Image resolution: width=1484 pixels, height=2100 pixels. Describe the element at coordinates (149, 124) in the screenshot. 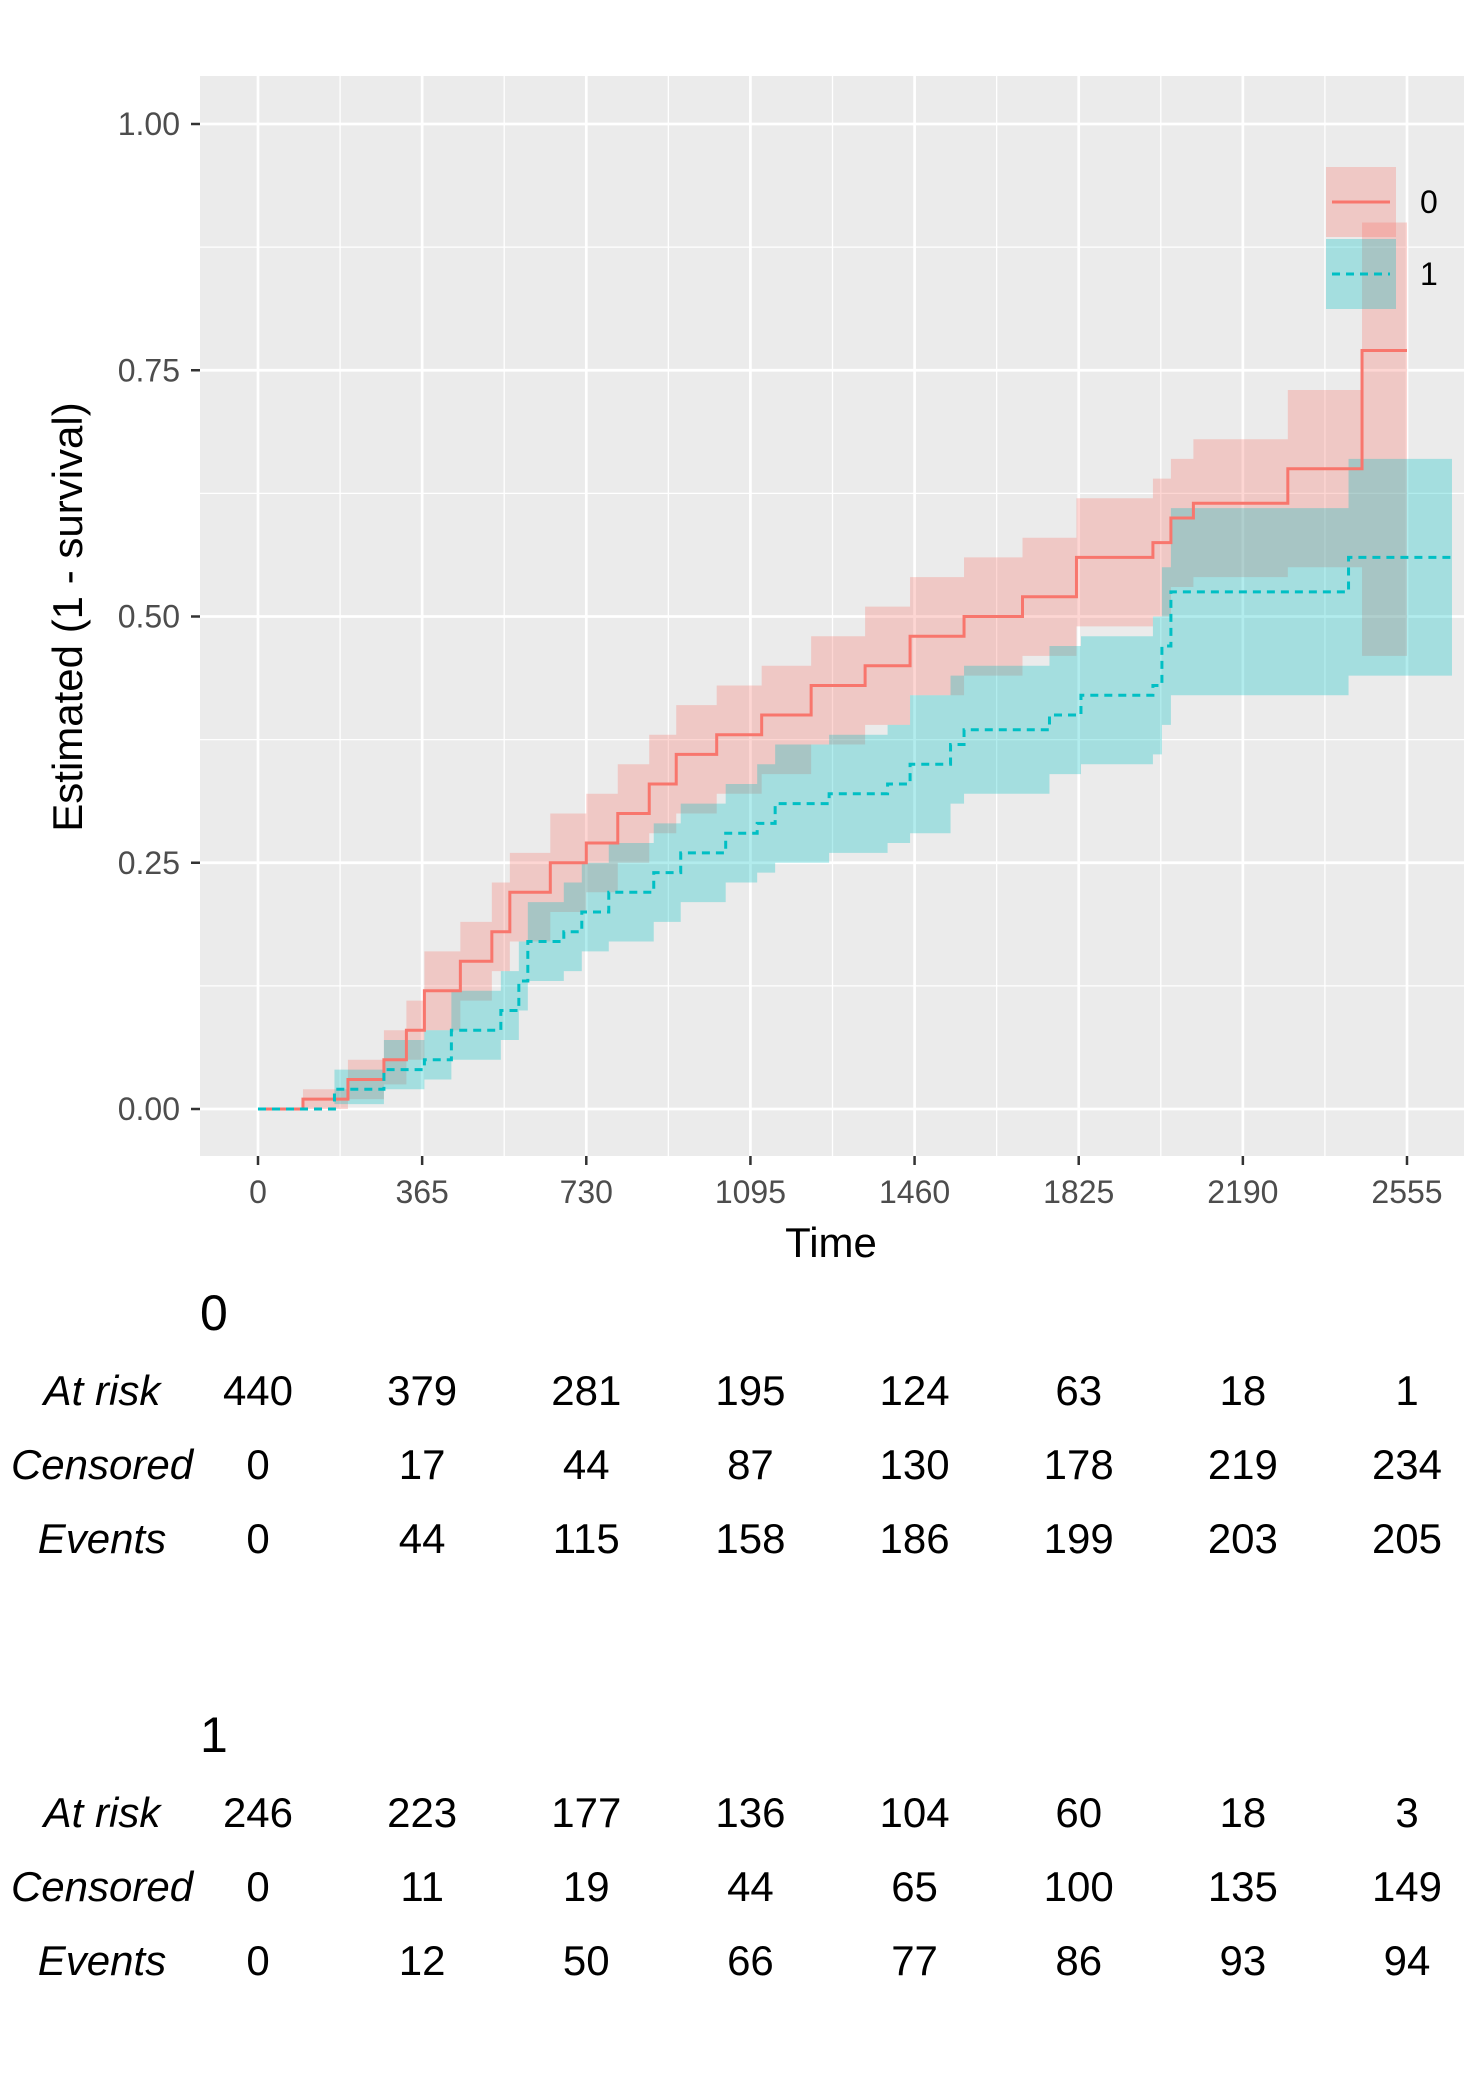

I see `y-tick-label: 1.00` at that location.